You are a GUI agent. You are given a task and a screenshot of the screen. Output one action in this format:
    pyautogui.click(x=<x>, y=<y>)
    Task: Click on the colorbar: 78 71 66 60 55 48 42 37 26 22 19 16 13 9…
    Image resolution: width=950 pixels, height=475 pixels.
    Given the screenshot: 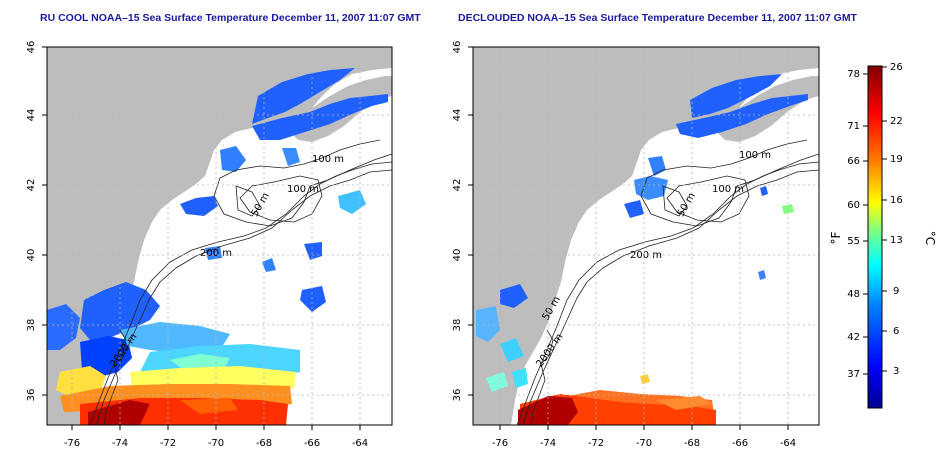 What is the action you would take?
    pyautogui.click(x=883, y=235)
    